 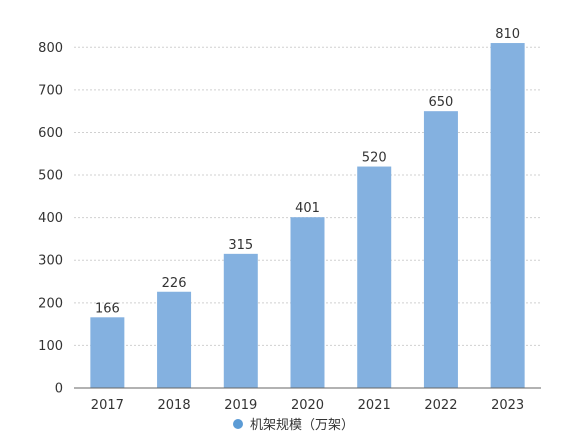 I want to click on x-tick-label: 2020, so click(x=307, y=405).